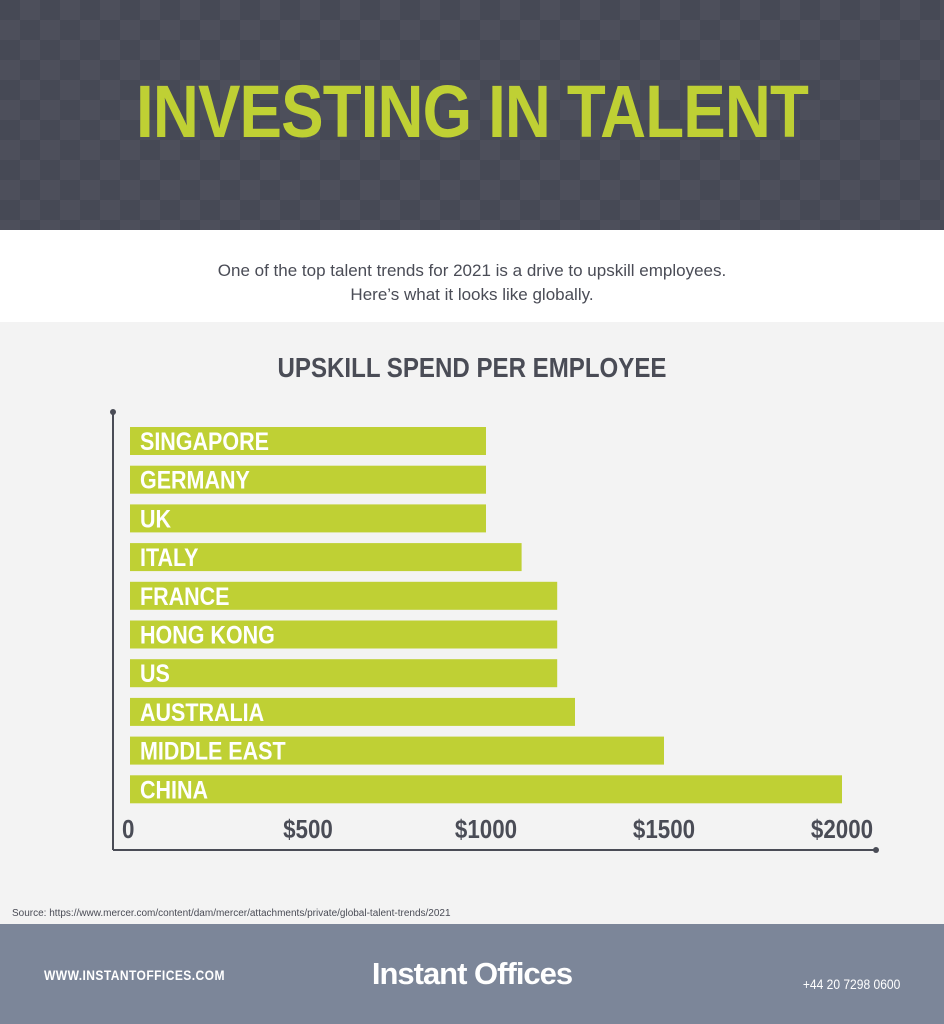 The height and width of the screenshot is (1024, 944). I want to click on x-axis-end-dot, so click(876, 850).